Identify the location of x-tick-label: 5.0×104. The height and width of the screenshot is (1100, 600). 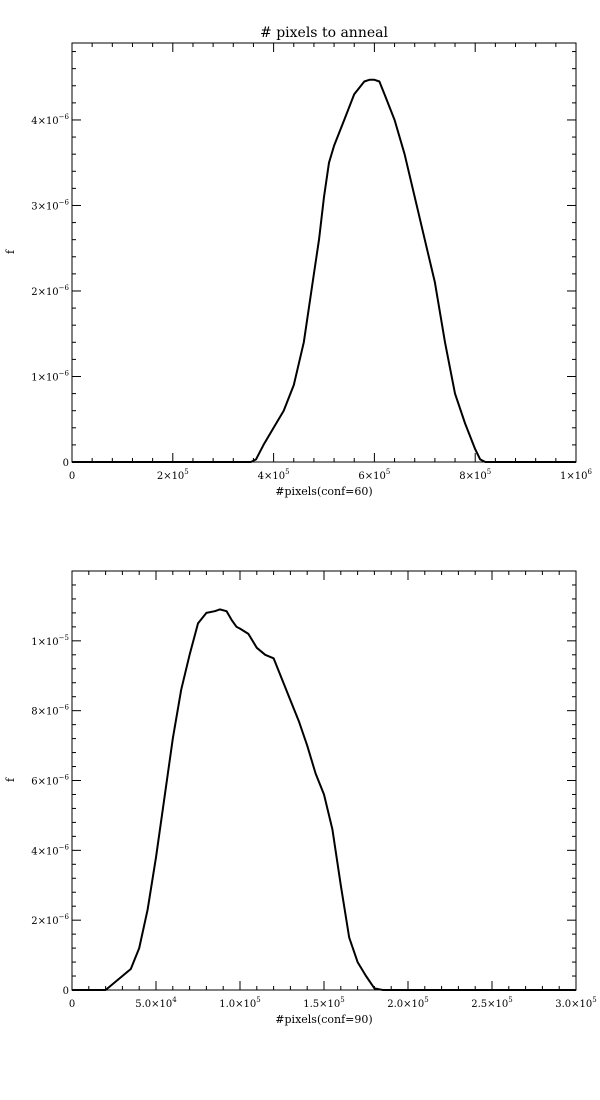
(156, 1003).